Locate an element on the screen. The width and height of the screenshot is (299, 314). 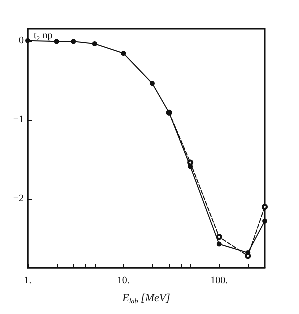
x-tick-label: 1. is located at coordinates (28, 281).